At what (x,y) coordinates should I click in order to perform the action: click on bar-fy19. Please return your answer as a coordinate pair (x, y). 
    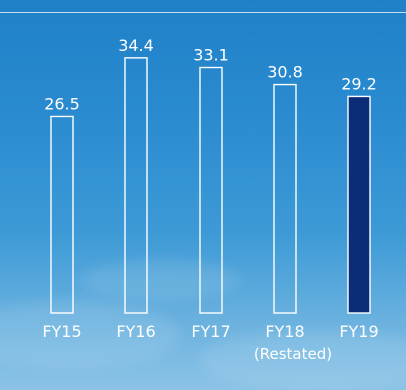
    Looking at the image, I should click on (359, 204).